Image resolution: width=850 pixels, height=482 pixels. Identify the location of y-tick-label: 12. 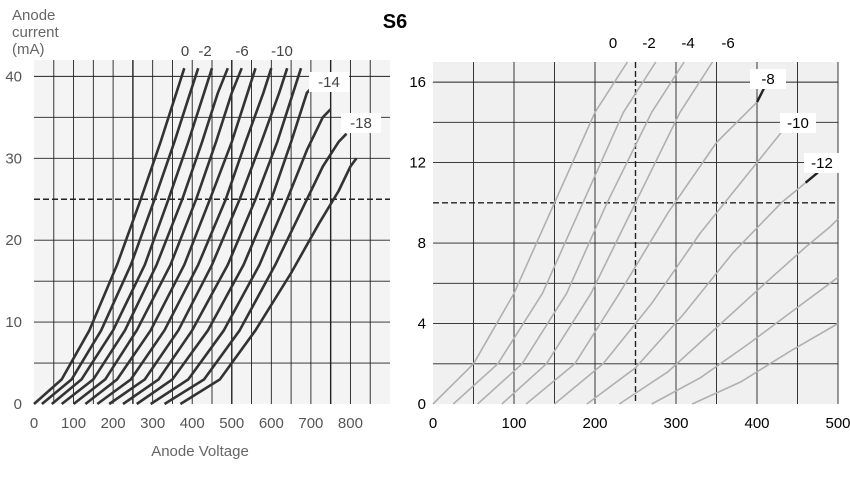
(417, 163).